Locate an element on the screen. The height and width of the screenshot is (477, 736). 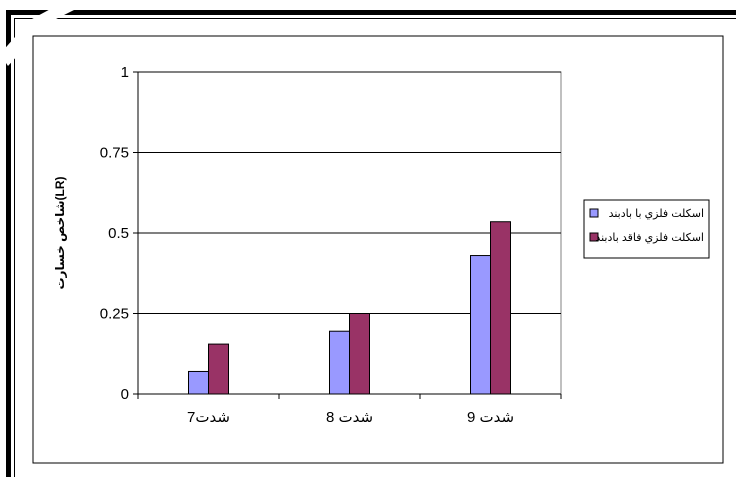
legend-label: اسکلت فلزي با بادبند is located at coordinates (656, 214).